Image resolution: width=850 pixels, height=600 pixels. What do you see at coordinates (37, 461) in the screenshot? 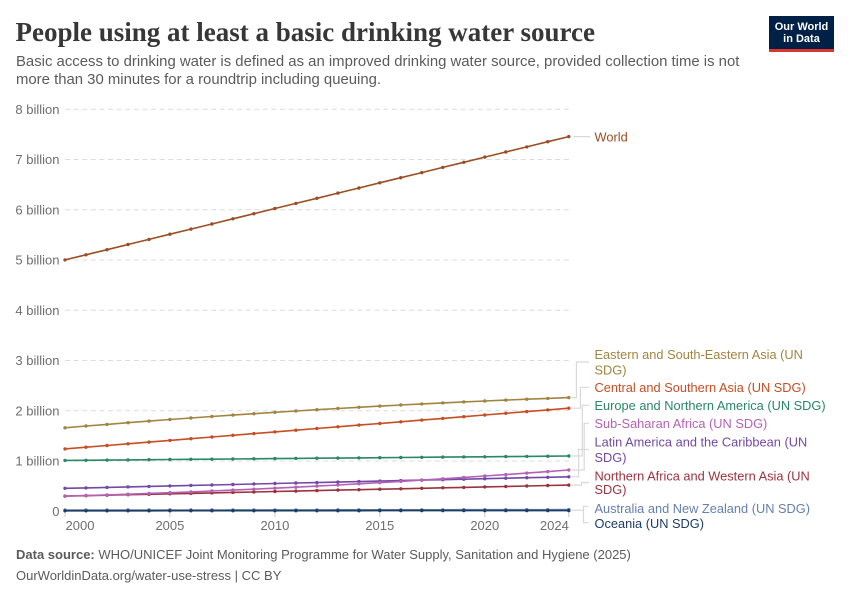
I see `svg-text: 1 billion` at bounding box center [37, 461].